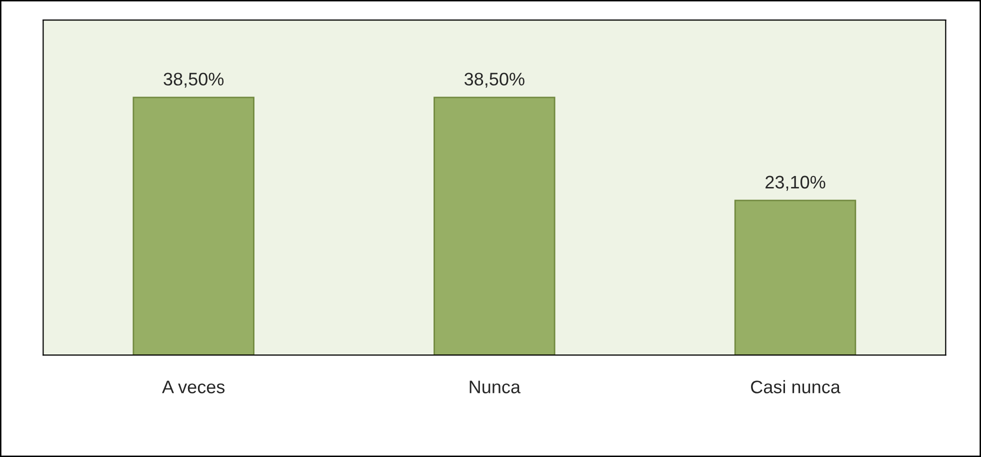  I want to click on x-tick-label: A veces, so click(193, 387).